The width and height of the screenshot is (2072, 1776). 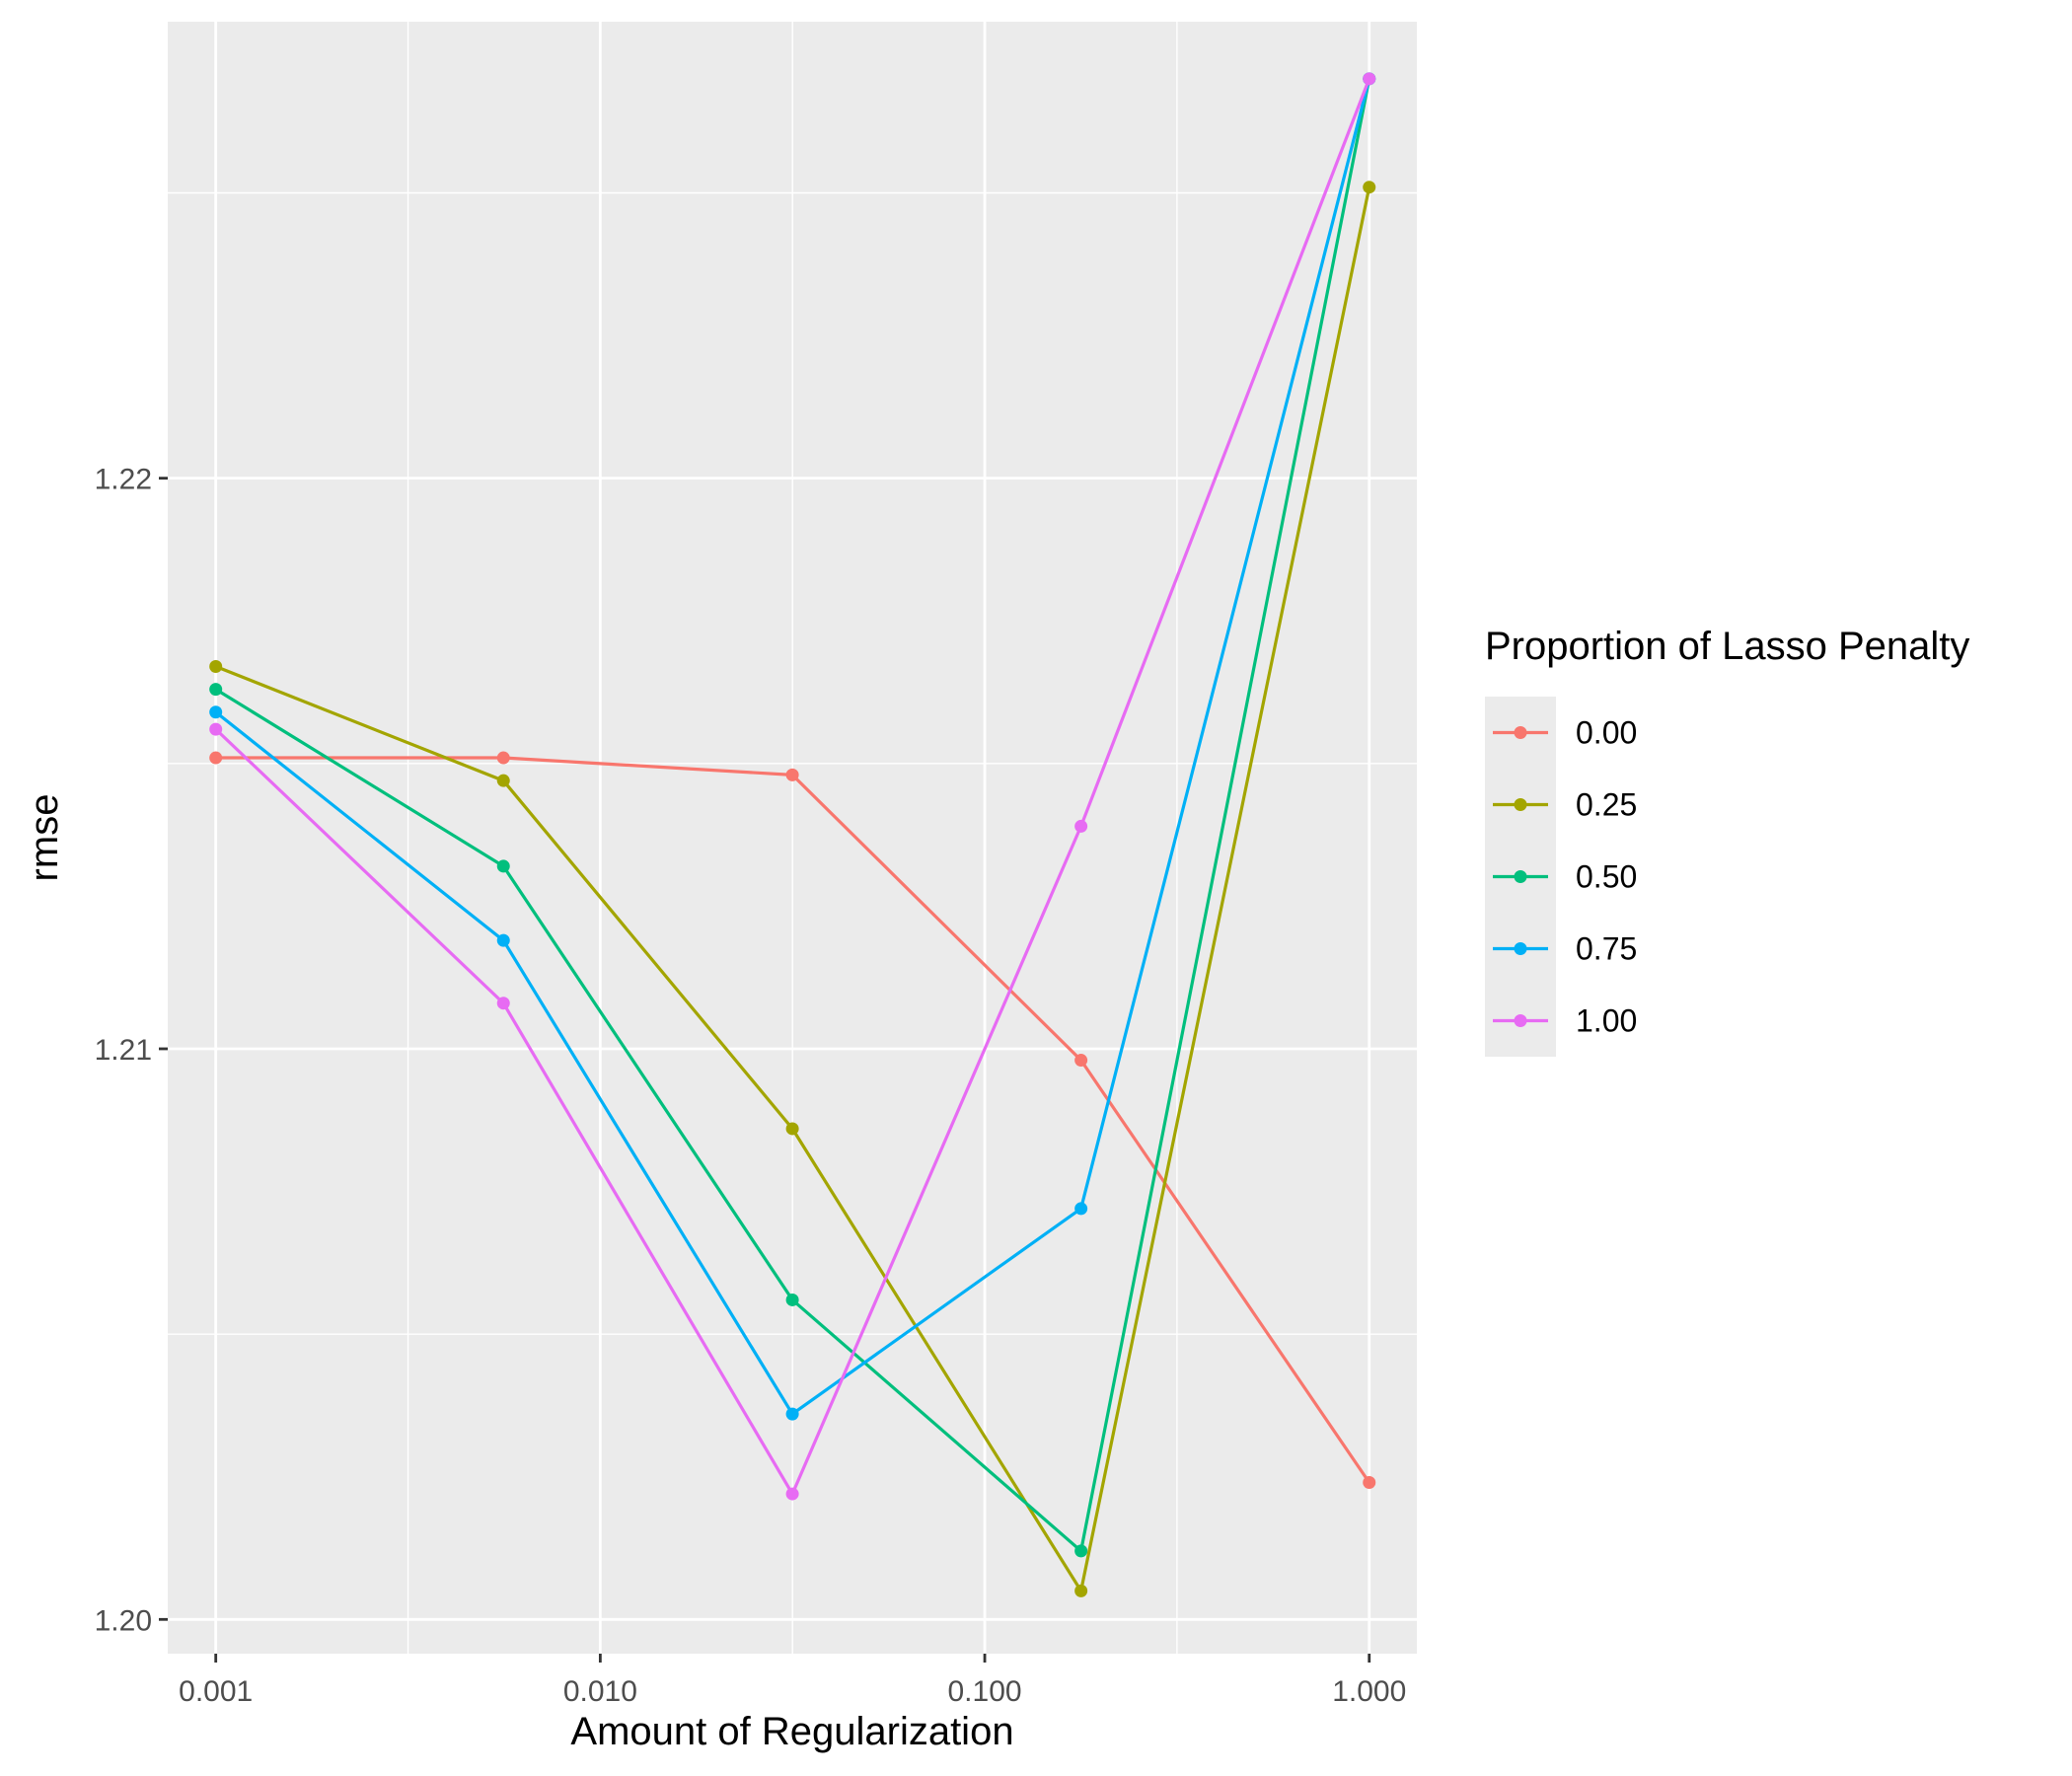 What do you see at coordinates (1565, 733) in the screenshot?
I see `legend-item-0.00: 0.00` at bounding box center [1565, 733].